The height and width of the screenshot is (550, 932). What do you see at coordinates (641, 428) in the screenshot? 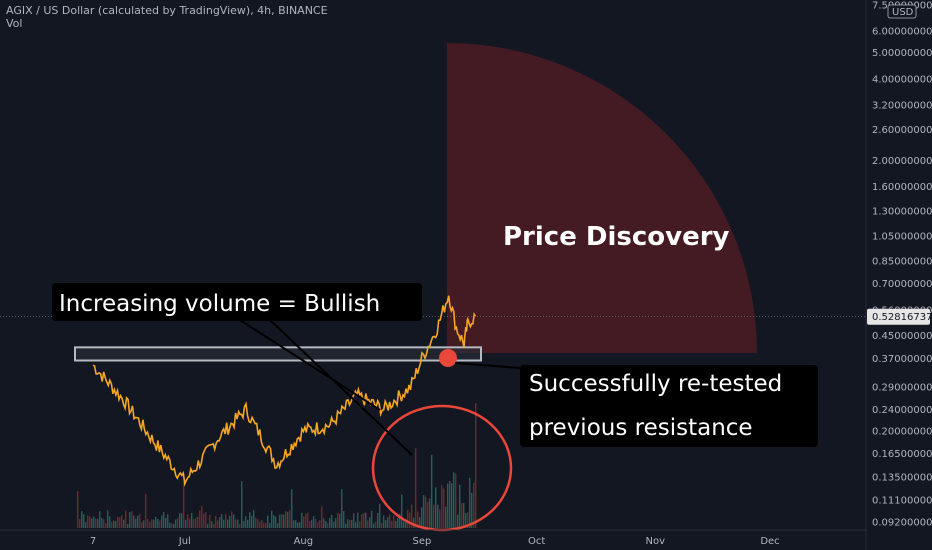
I see `retest-callout-line2: previous resistance` at bounding box center [641, 428].